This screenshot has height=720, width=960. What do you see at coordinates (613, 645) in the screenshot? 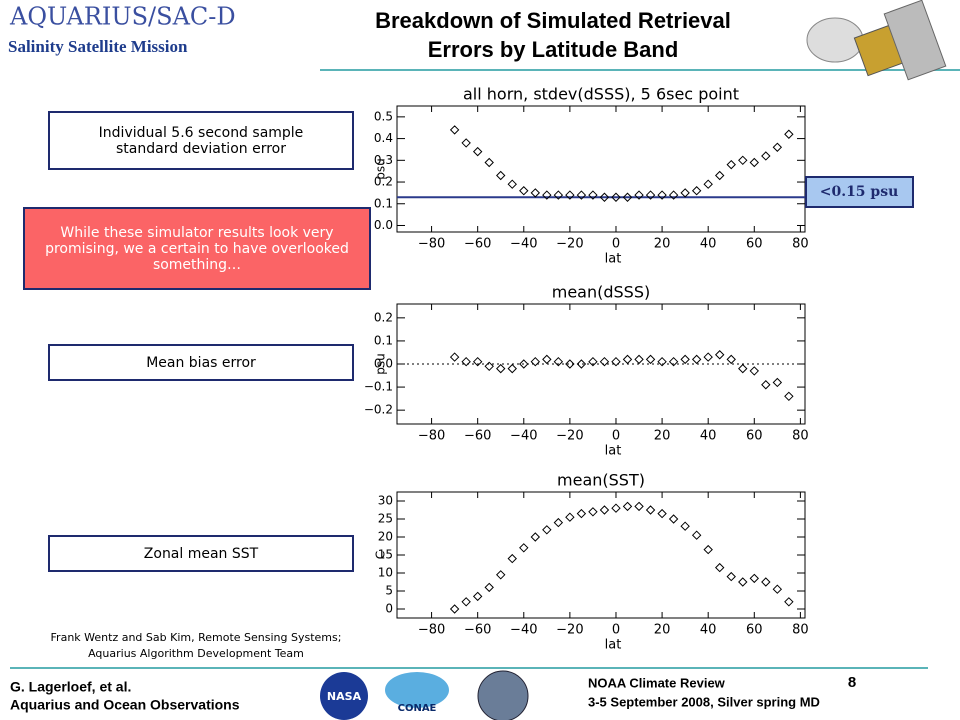
I see `x-axis-label: lat` at bounding box center [613, 645].